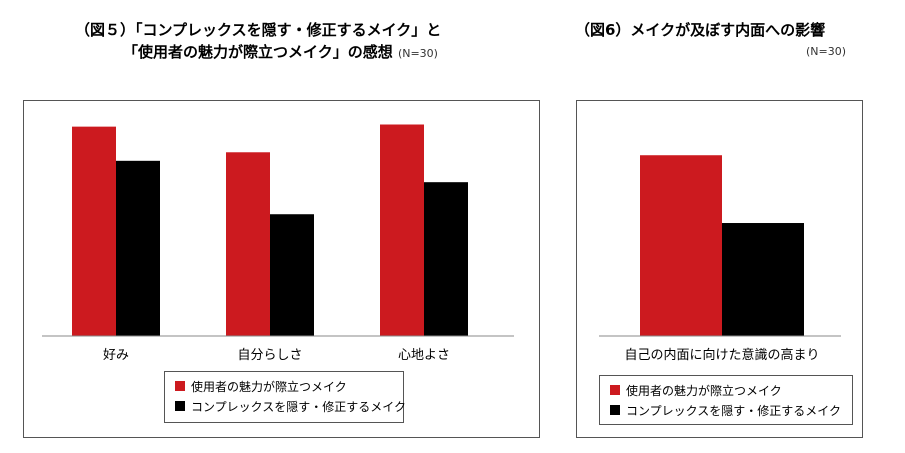  I want to click on fig5-sample-size: (N=30), so click(417, 53).